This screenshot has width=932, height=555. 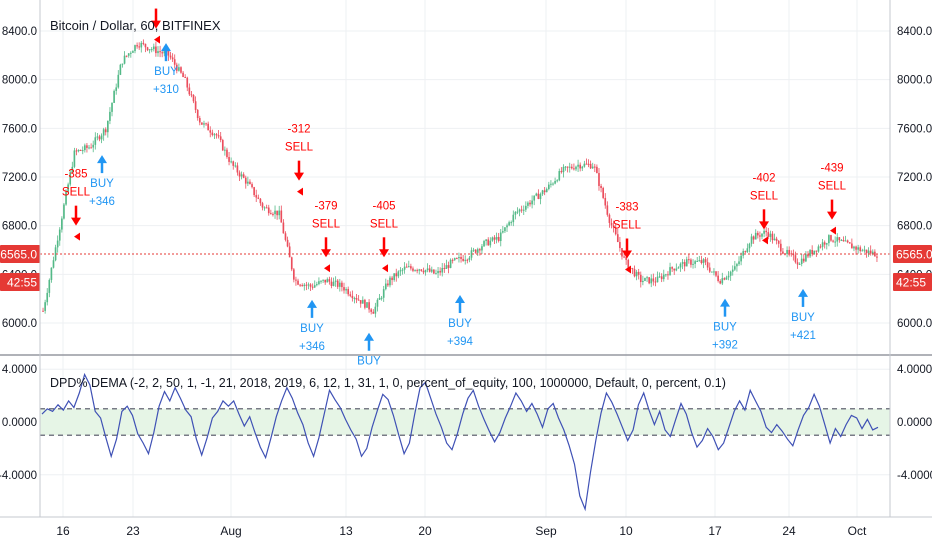 What do you see at coordinates (715, 531) in the screenshot?
I see `time-tick-label: 17` at bounding box center [715, 531].